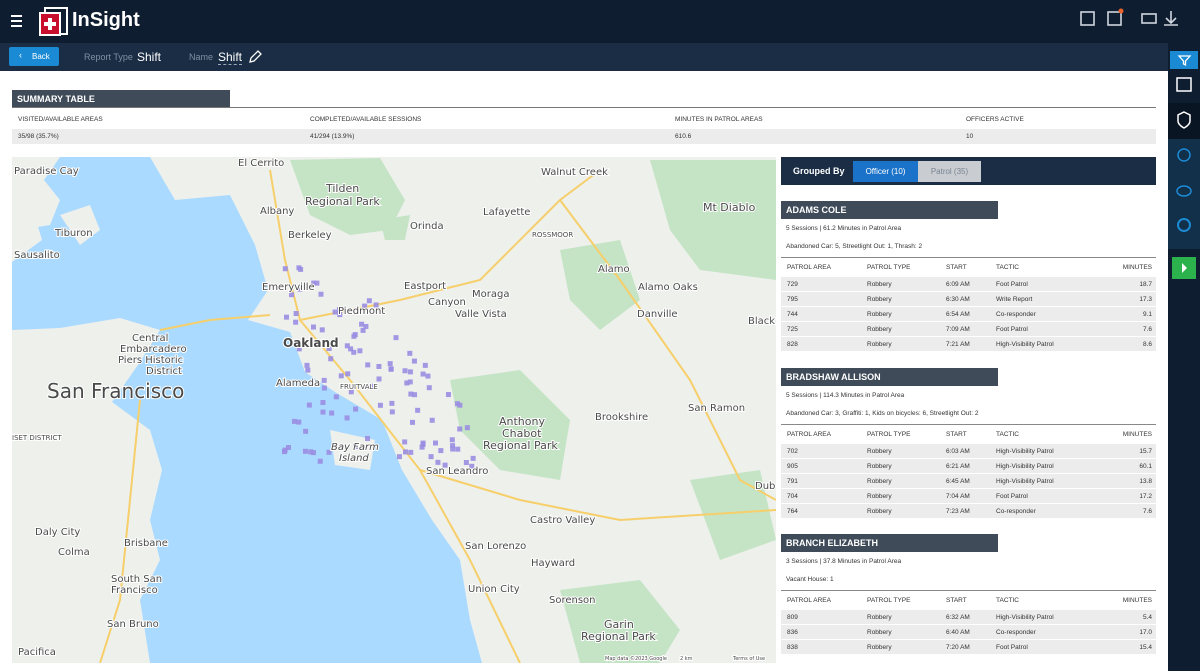  I want to click on table-column-header: PATROL TYPE, so click(889, 600).